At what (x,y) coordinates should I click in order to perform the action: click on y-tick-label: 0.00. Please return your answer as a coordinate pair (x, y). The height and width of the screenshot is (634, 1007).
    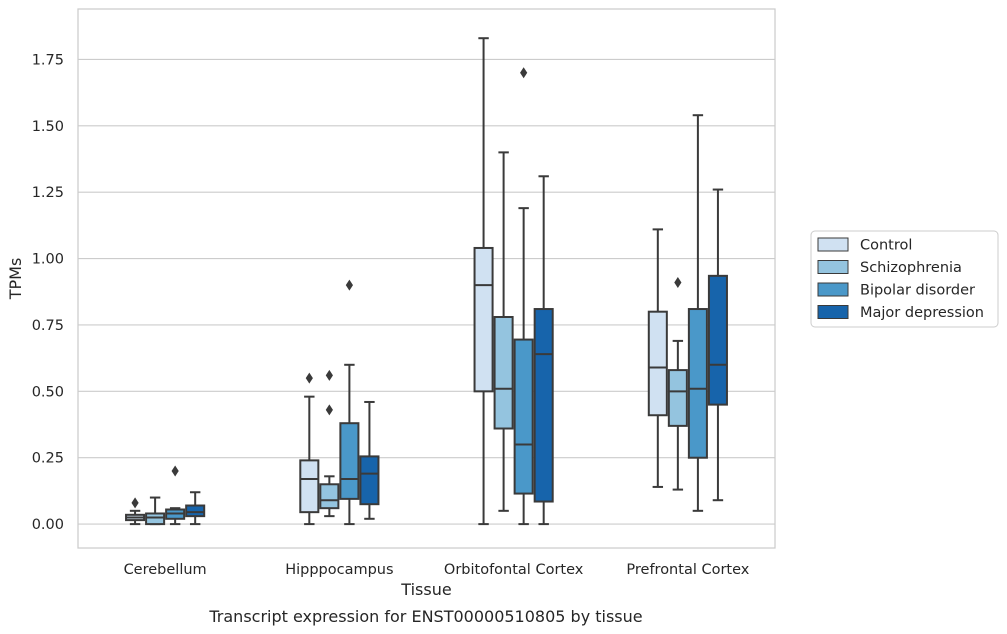
    Looking at the image, I should click on (48, 525).